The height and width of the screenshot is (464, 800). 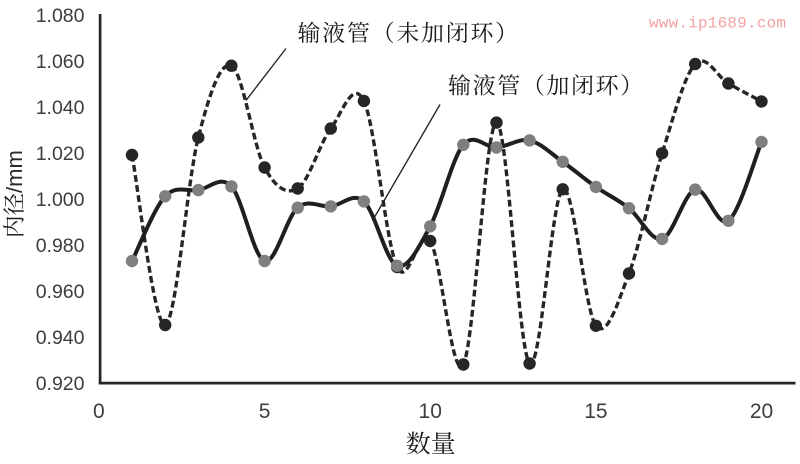 I want to click on svg-text: 0.960, so click(x=60, y=292).